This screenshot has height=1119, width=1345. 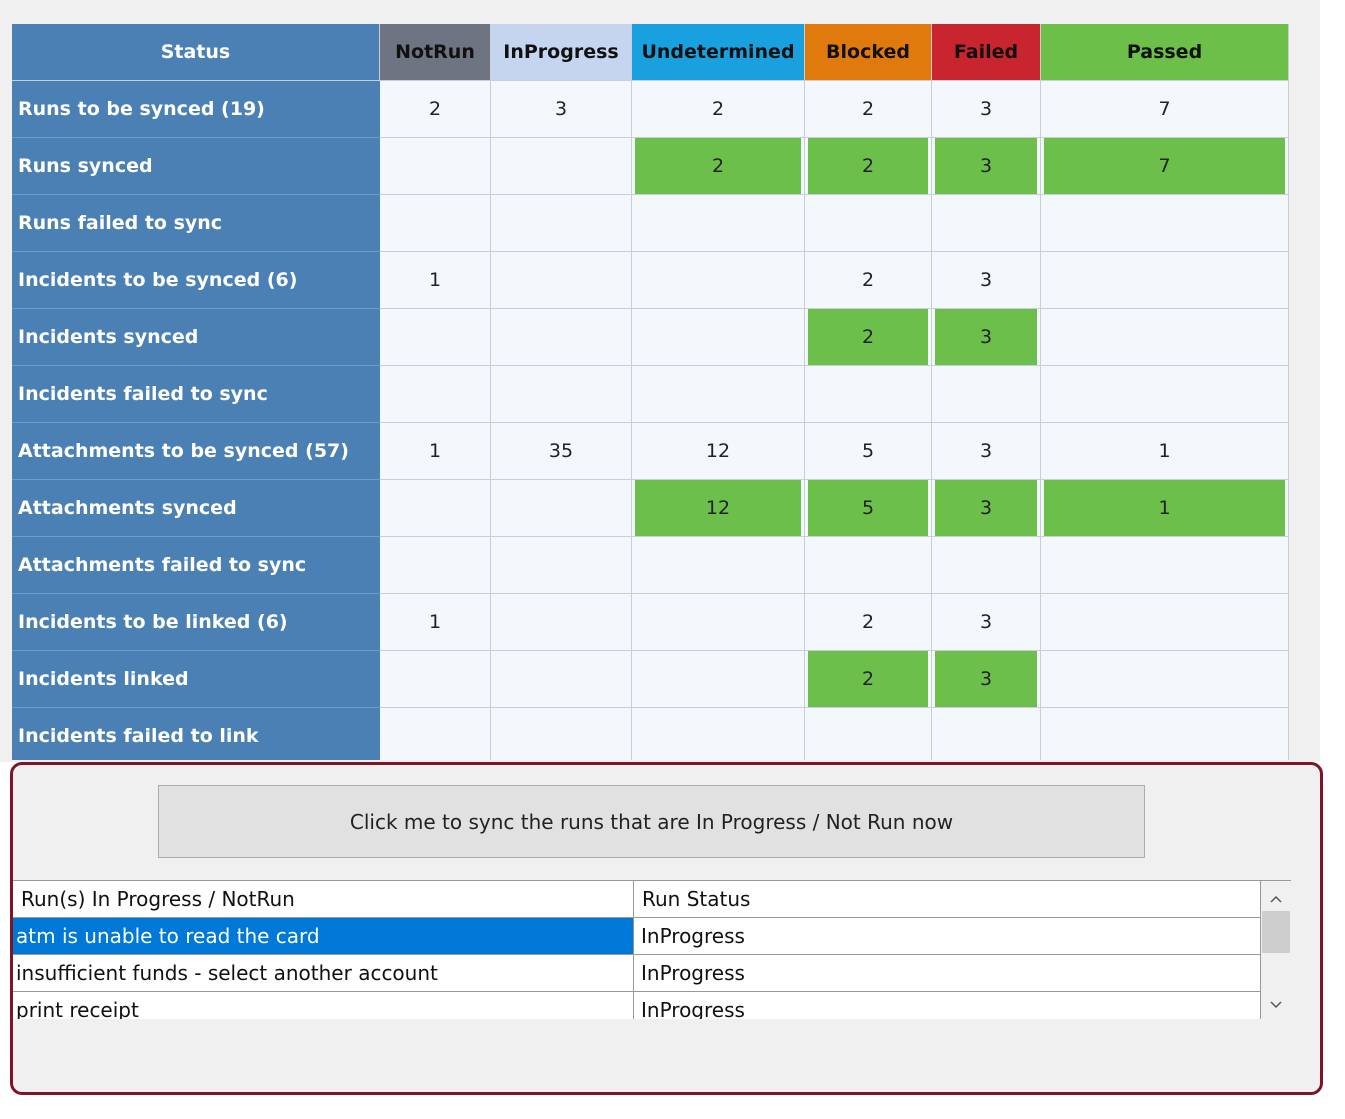 What do you see at coordinates (196, 166) in the screenshot?
I see `row-label: Runs synced` at bounding box center [196, 166].